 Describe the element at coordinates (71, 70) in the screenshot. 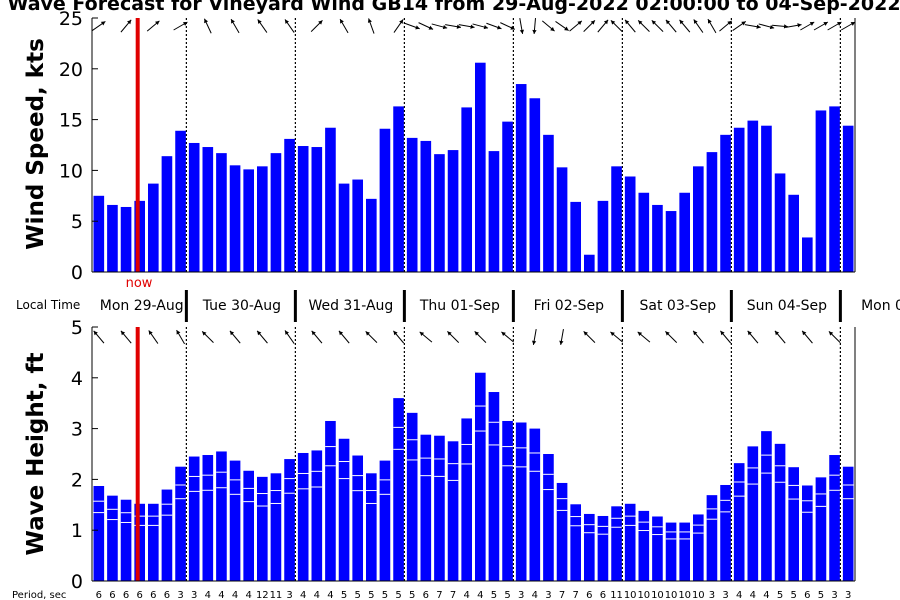

I see `wind-y-tick-label: 20` at that location.